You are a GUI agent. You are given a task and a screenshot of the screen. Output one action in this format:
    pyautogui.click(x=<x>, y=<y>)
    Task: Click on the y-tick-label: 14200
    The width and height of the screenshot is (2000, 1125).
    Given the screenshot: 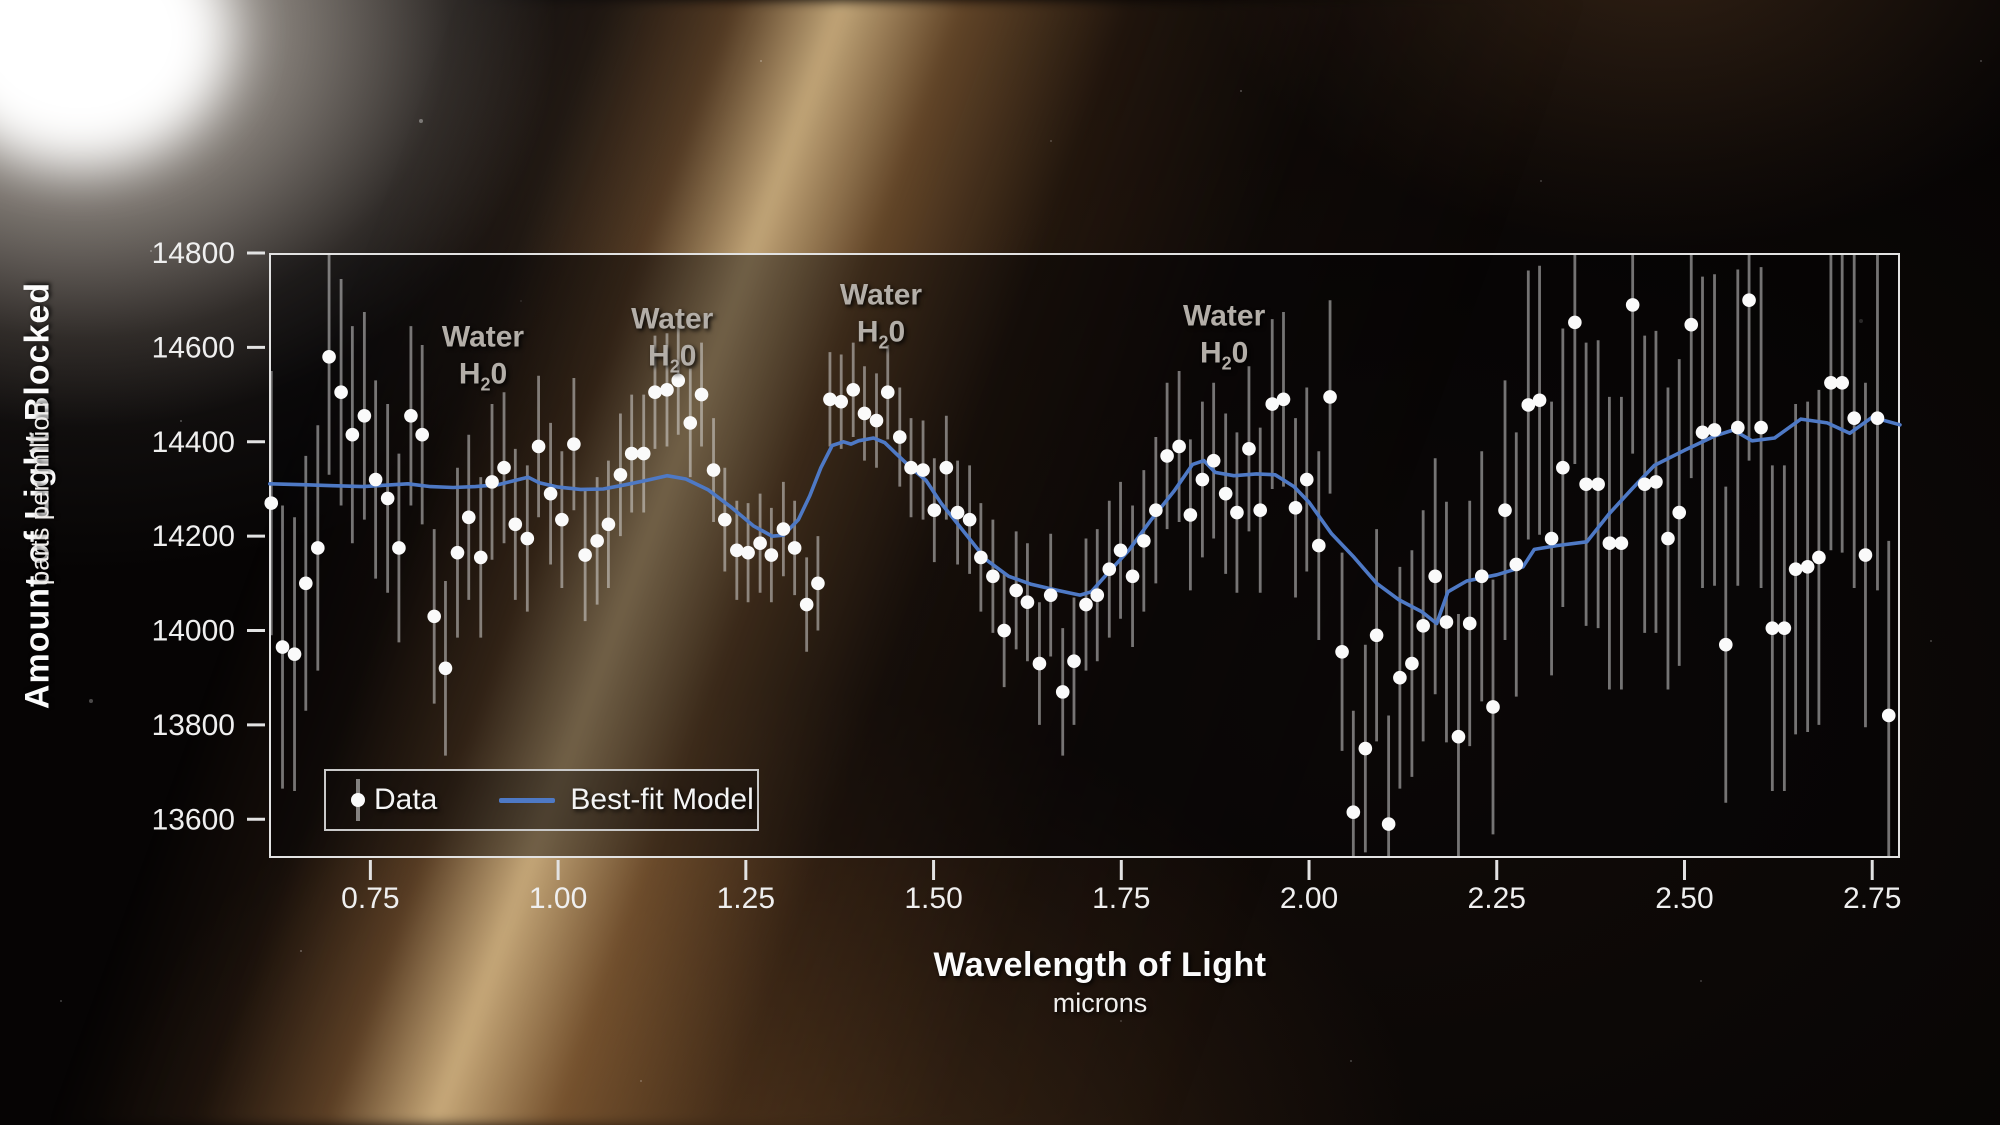 What is the action you would take?
    pyautogui.click(x=193, y=536)
    